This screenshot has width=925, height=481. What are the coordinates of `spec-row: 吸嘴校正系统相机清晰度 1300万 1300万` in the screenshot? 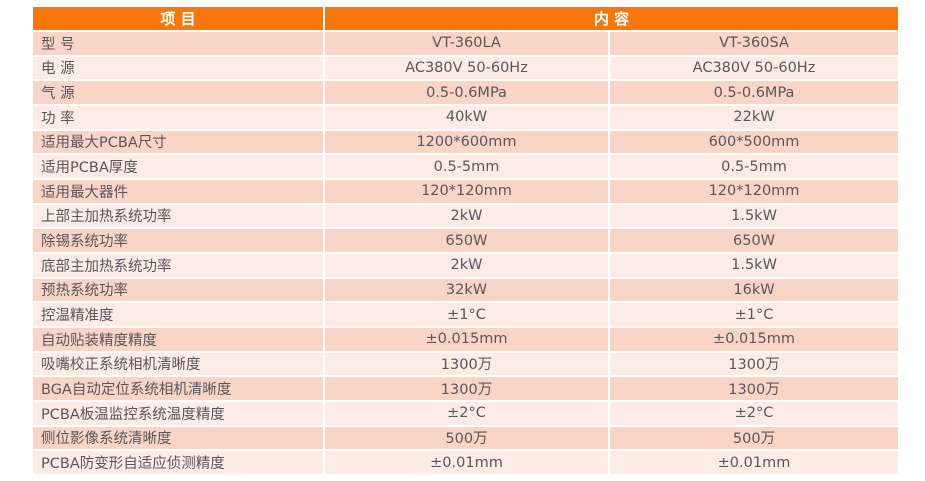 It's located at (466, 364).